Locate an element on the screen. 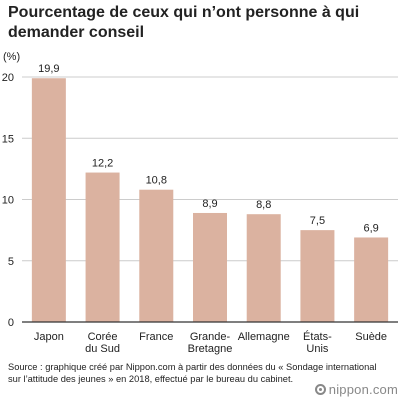 Image resolution: width=410 pixels, height=403 pixels. bar-value-label: 10,8 is located at coordinates (156, 181).